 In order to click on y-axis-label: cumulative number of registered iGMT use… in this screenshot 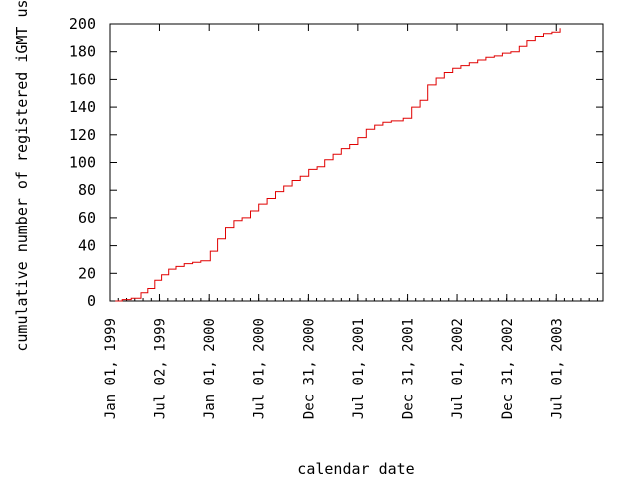, I will do `click(22, 176)`.